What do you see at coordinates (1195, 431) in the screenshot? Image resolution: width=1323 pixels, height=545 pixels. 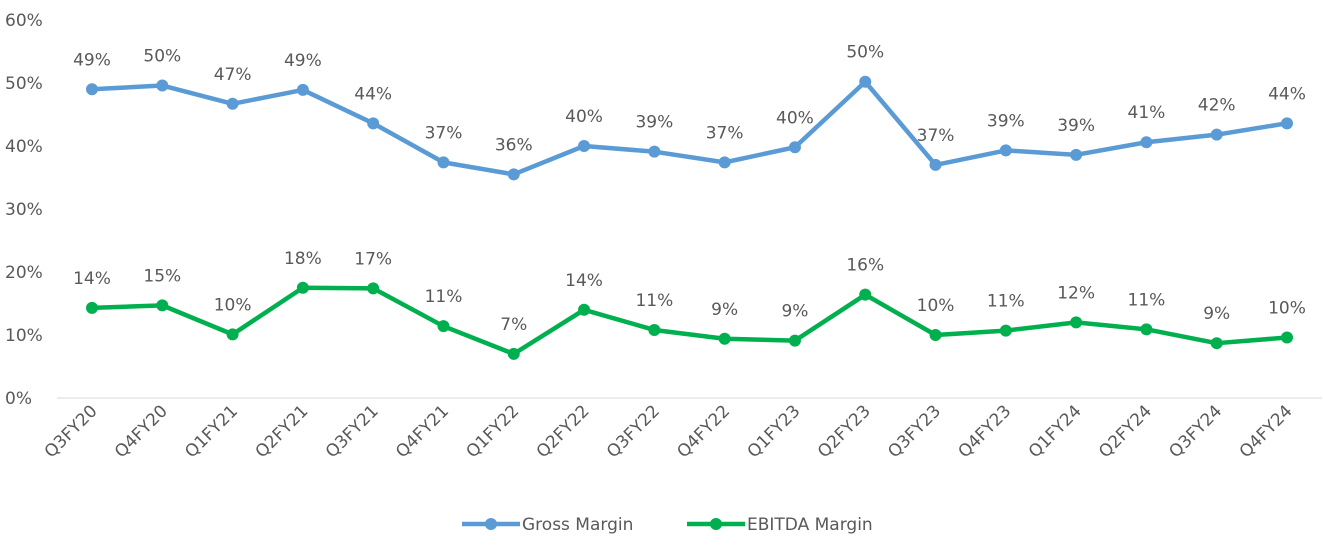 I see `x-tick-label: Q3FY24` at bounding box center [1195, 431].